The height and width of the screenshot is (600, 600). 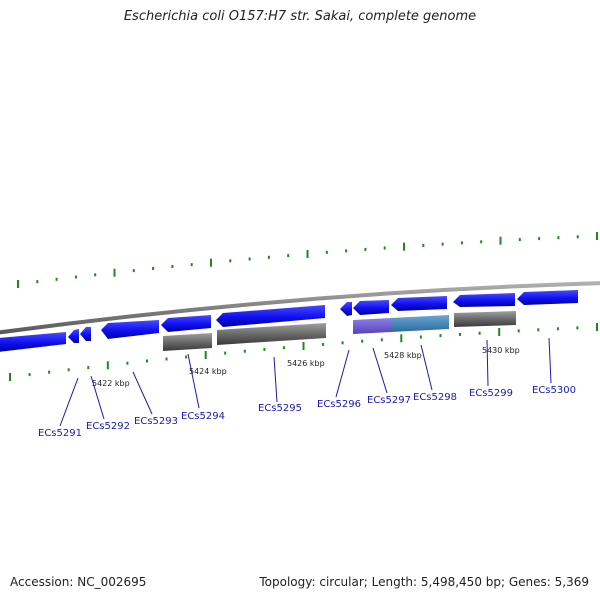 I want to click on scale-label: 5428 kbp, so click(x=403, y=355).